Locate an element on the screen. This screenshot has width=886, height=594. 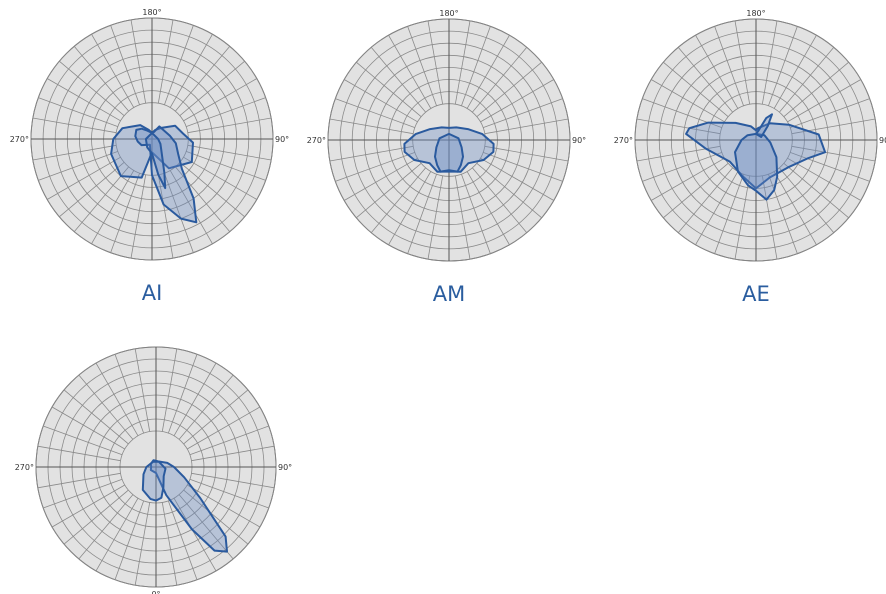
chart-name-label: AI is located at coordinates (152, 293).